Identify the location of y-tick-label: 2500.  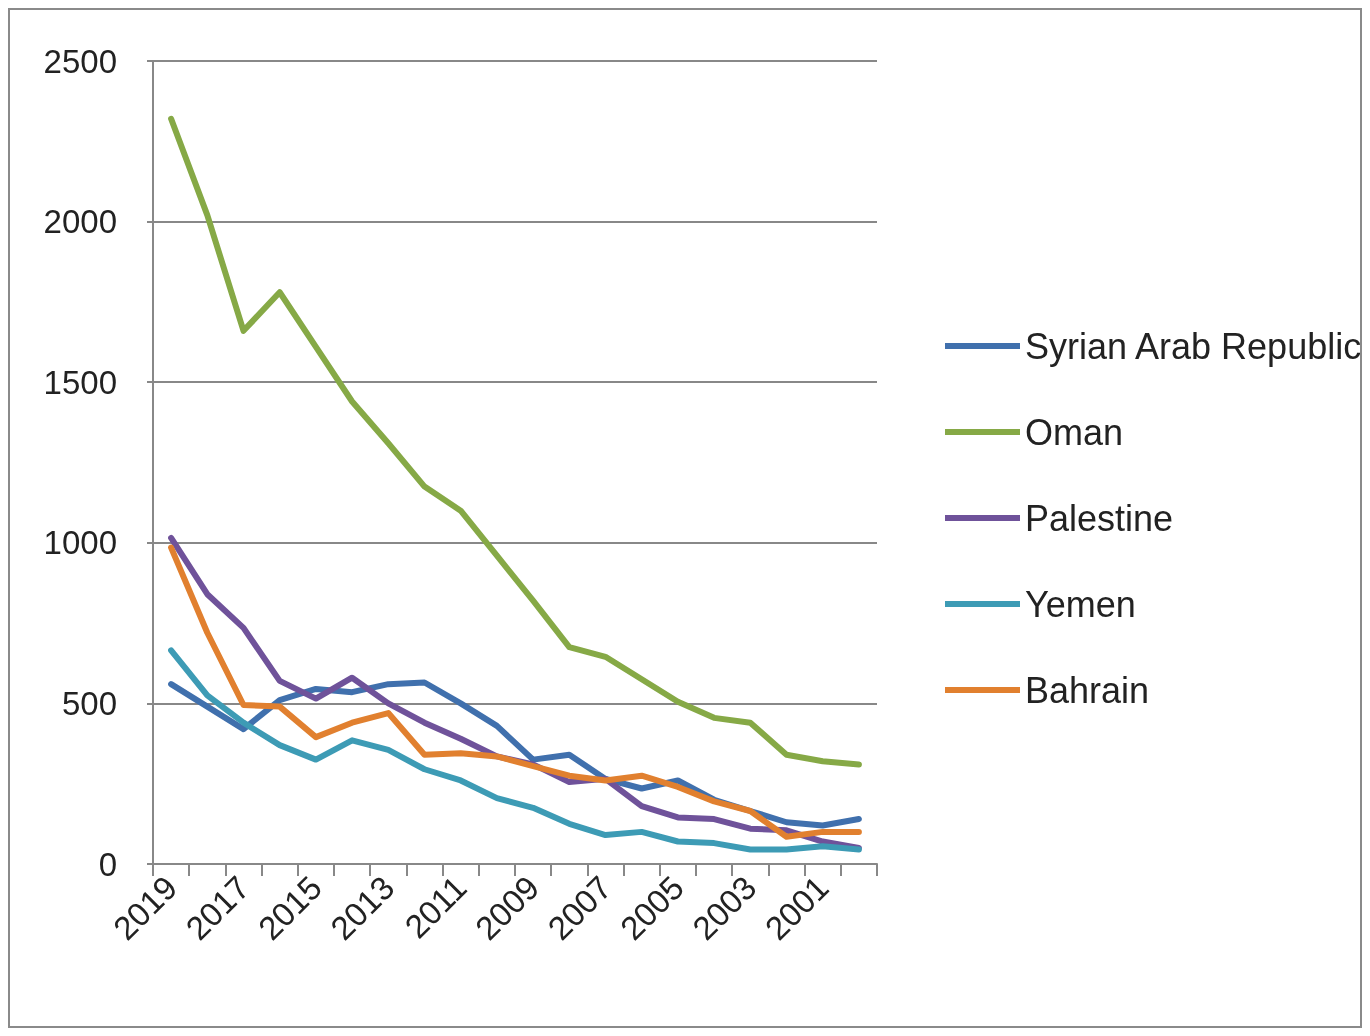
(80, 61).